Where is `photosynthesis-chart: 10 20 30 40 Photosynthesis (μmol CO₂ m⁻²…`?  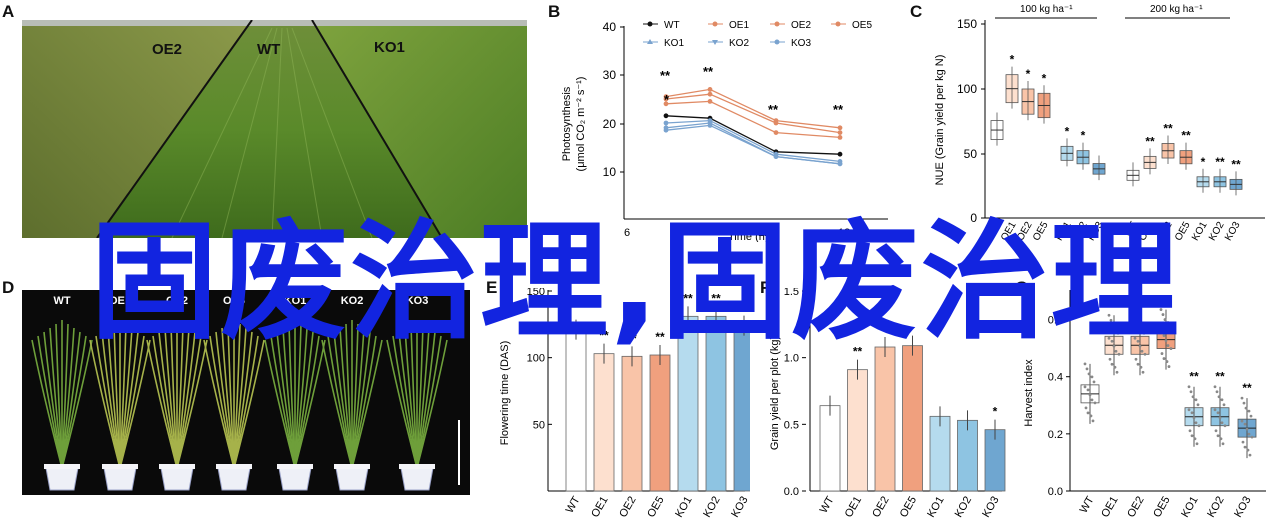
photosynthesis-chart: 10 20 30 40 Photosynthesis (μmol CO₂ m⁻²… is located at coordinates (724, 131).